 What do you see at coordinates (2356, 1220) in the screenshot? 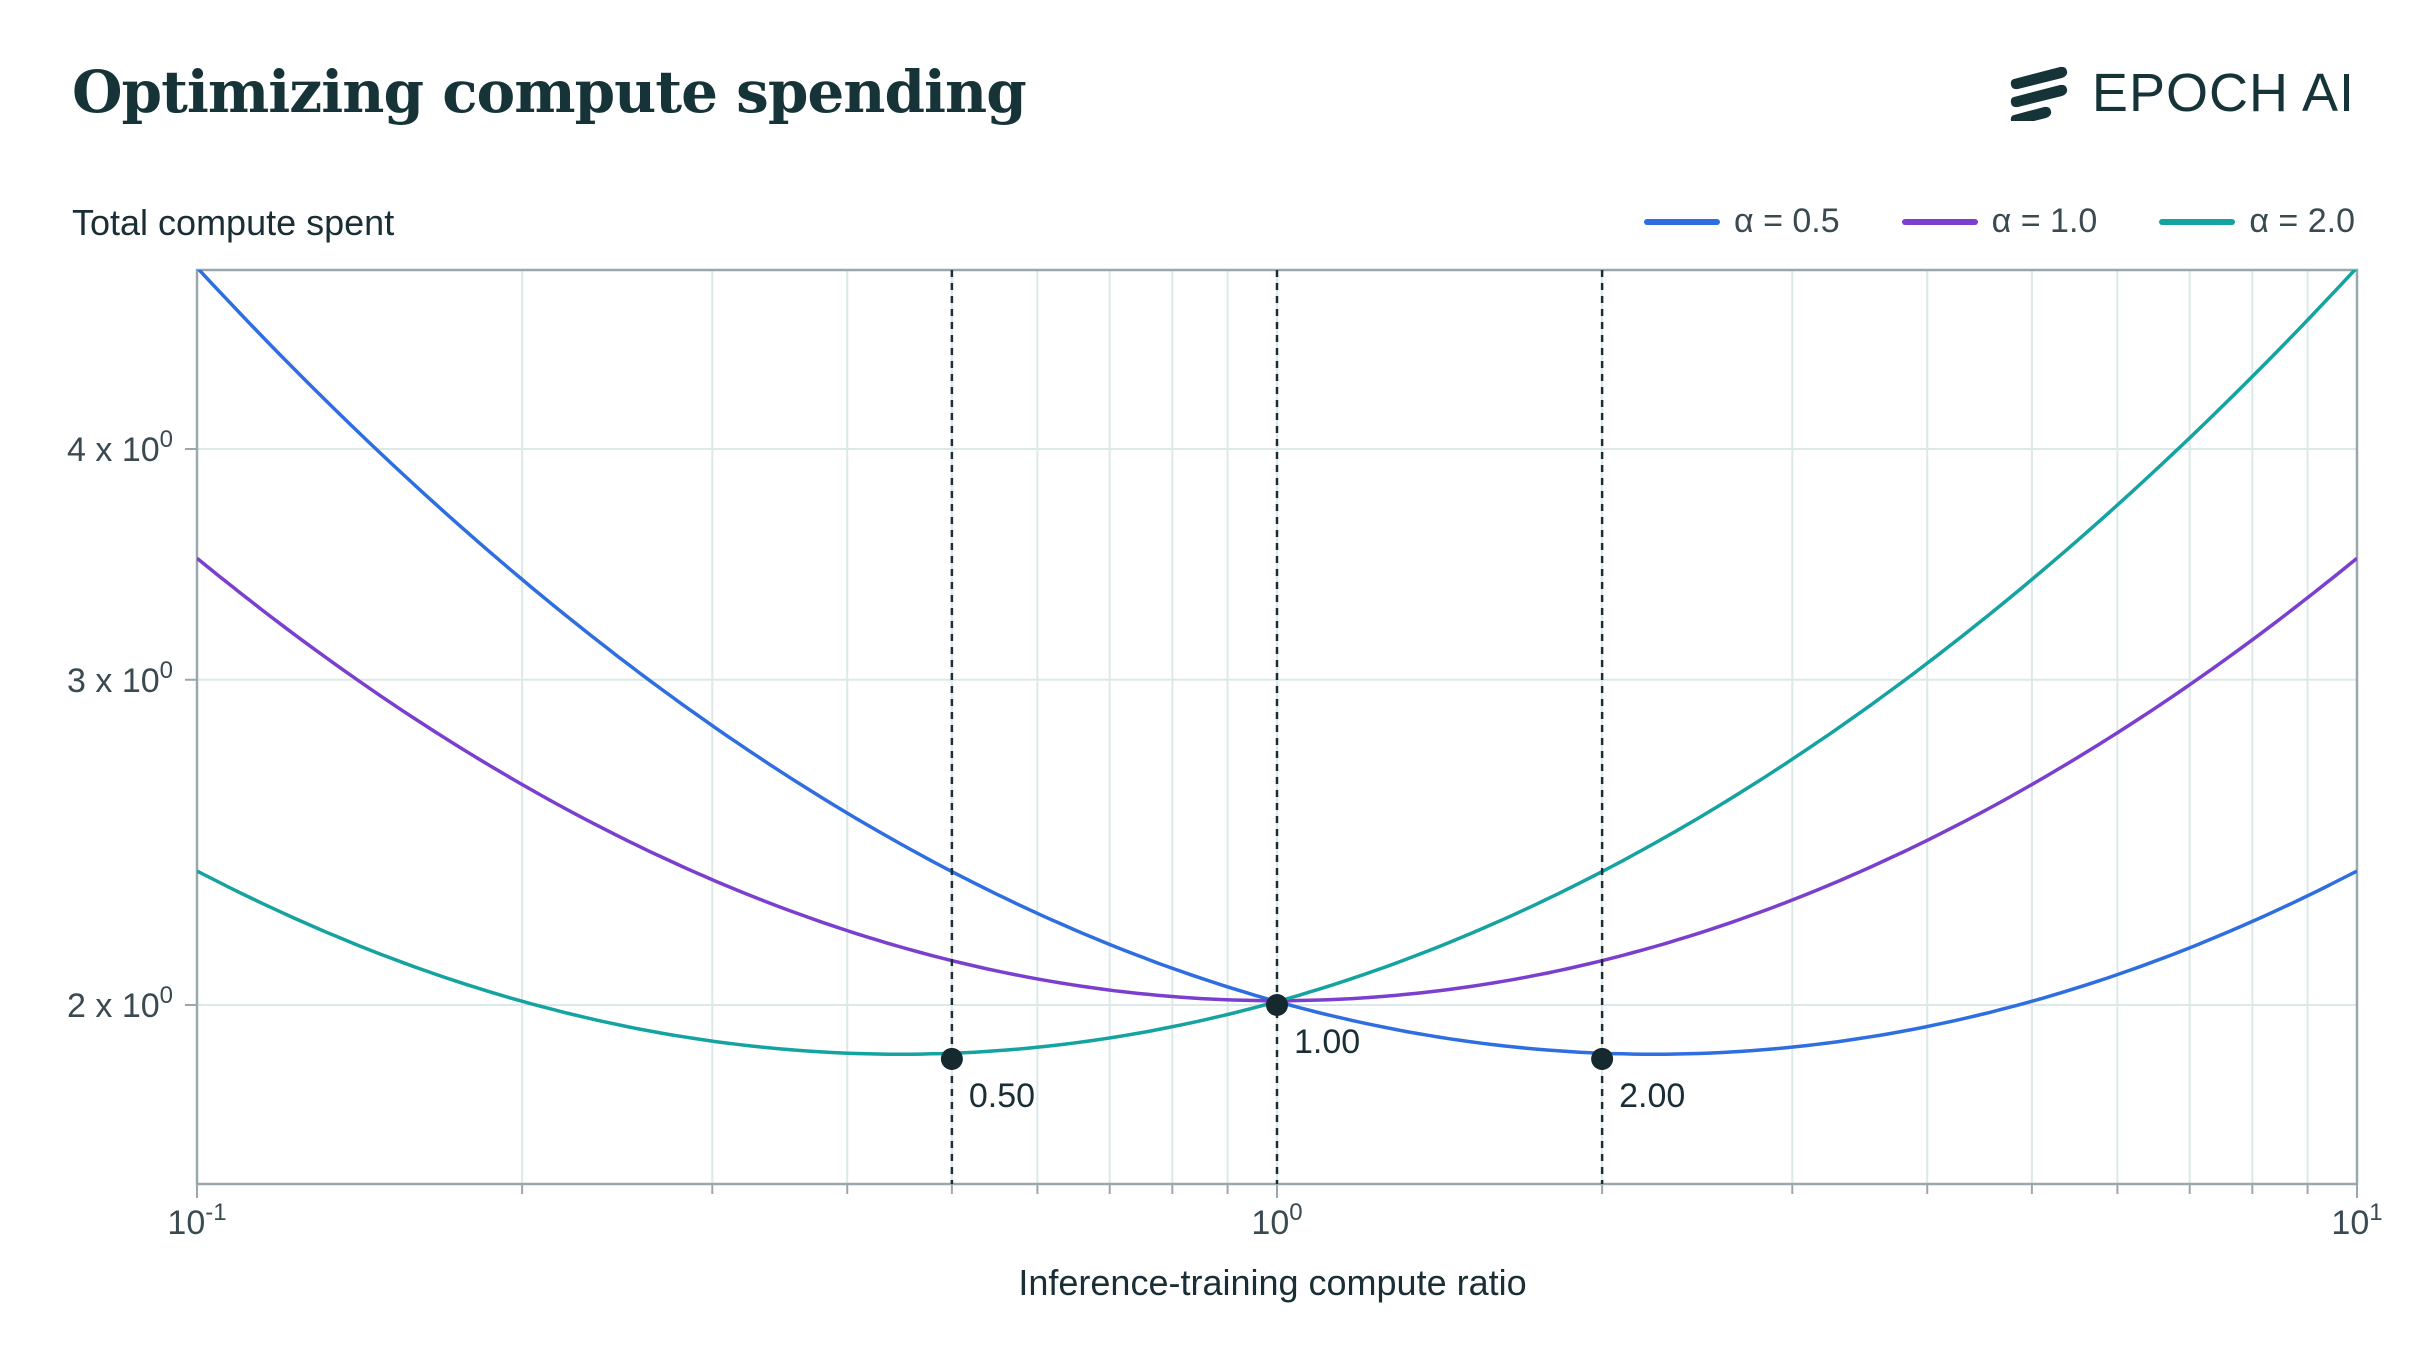
I see `x-tick-label: 10¹` at bounding box center [2356, 1220].